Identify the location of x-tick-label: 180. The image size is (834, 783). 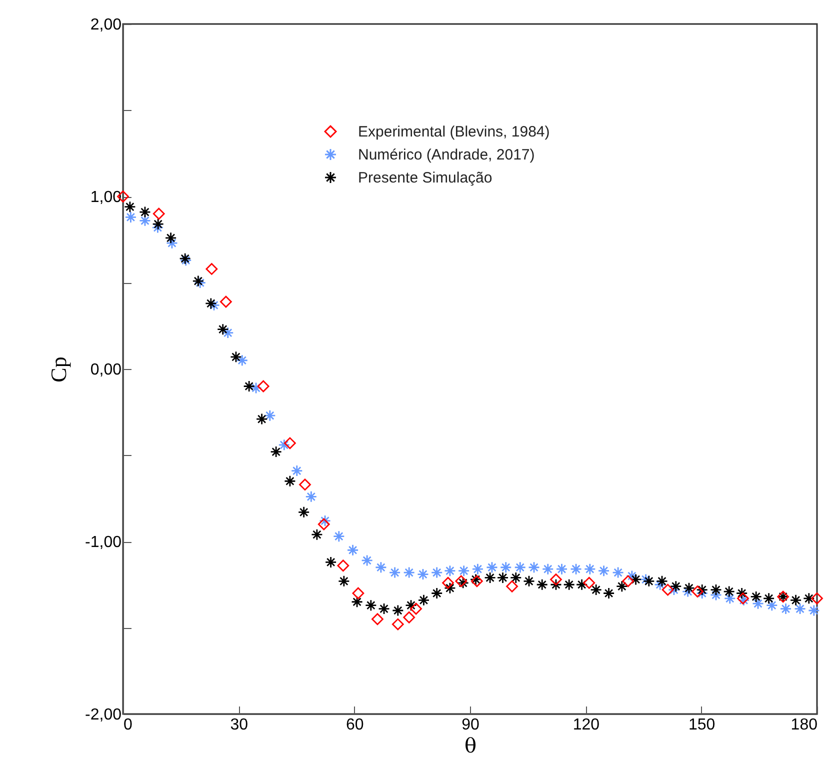
(804, 725).